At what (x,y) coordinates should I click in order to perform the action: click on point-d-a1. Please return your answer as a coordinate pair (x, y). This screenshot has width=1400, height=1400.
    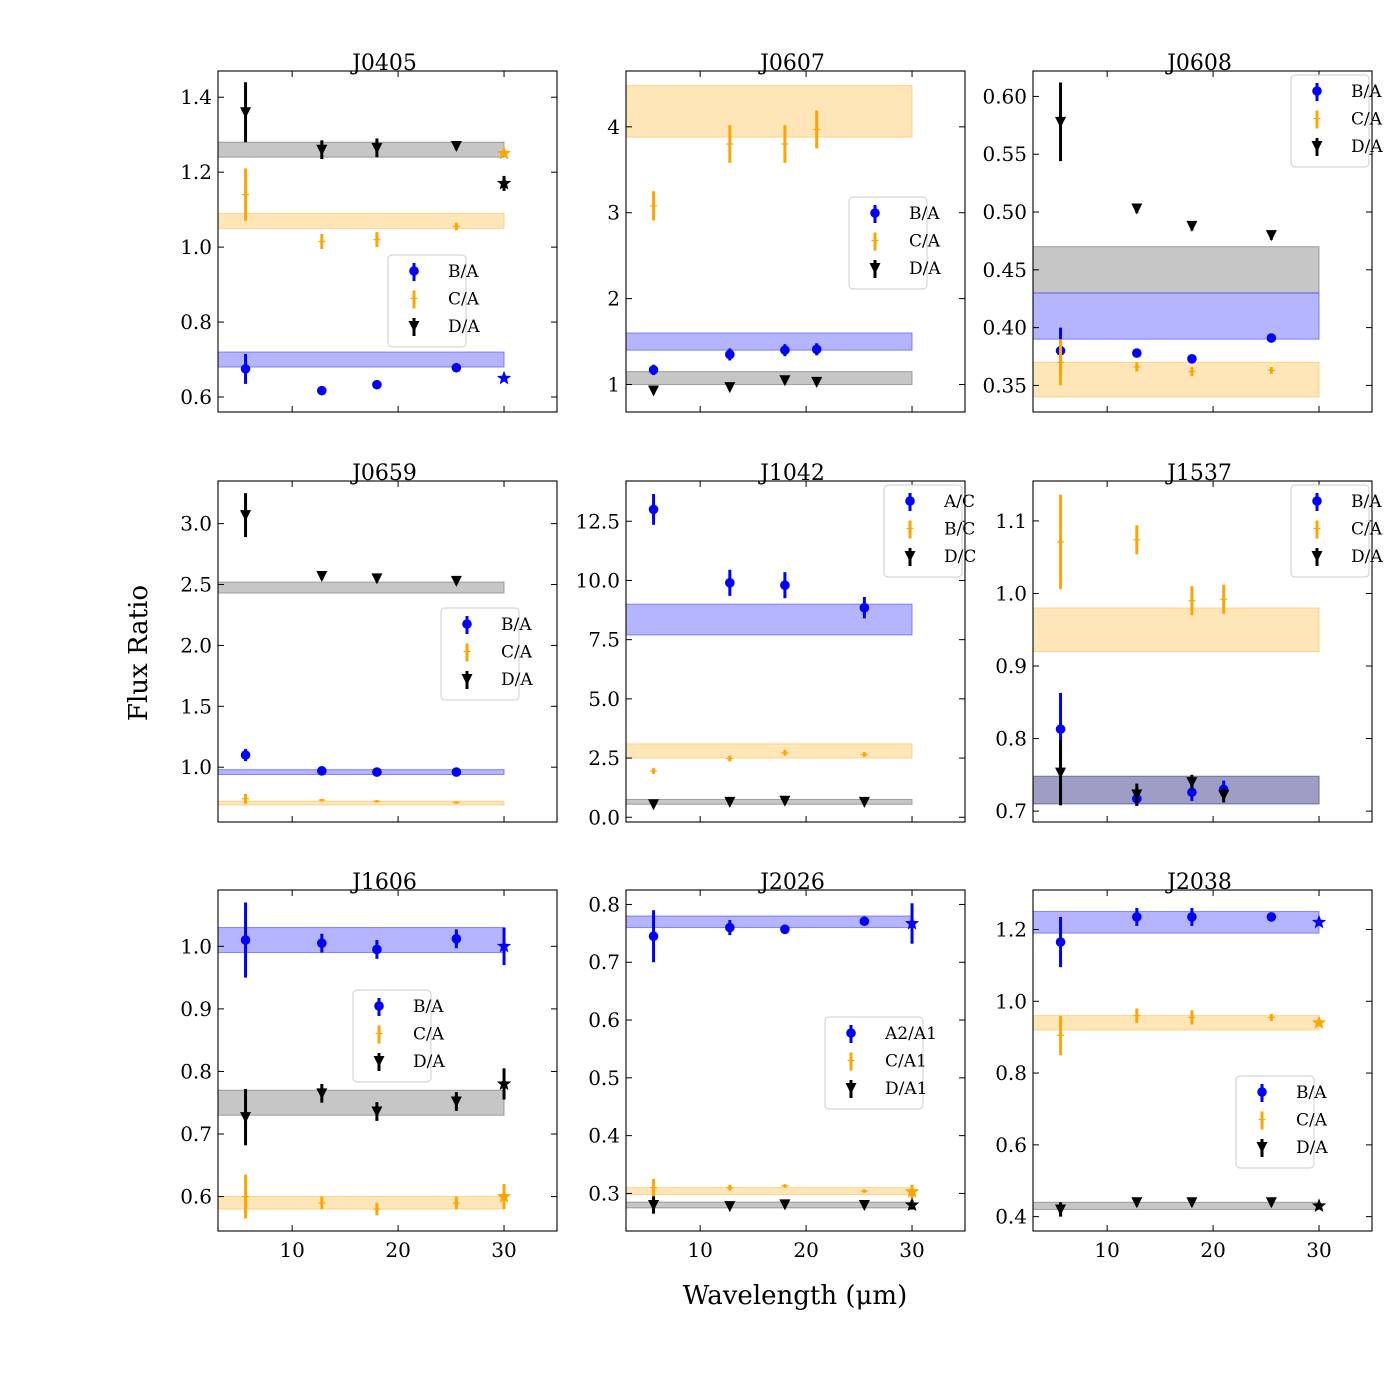
    Looking at the image, I should click on (785, 1205).